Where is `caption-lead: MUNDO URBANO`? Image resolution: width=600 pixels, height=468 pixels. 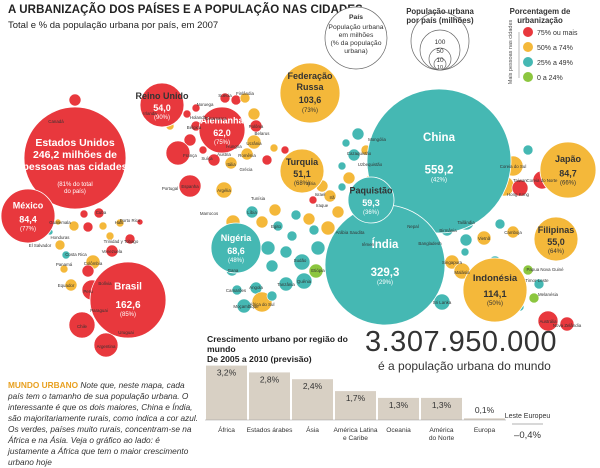
caption-lead: MUNDO URBANO is located at coordinates (43, 385).